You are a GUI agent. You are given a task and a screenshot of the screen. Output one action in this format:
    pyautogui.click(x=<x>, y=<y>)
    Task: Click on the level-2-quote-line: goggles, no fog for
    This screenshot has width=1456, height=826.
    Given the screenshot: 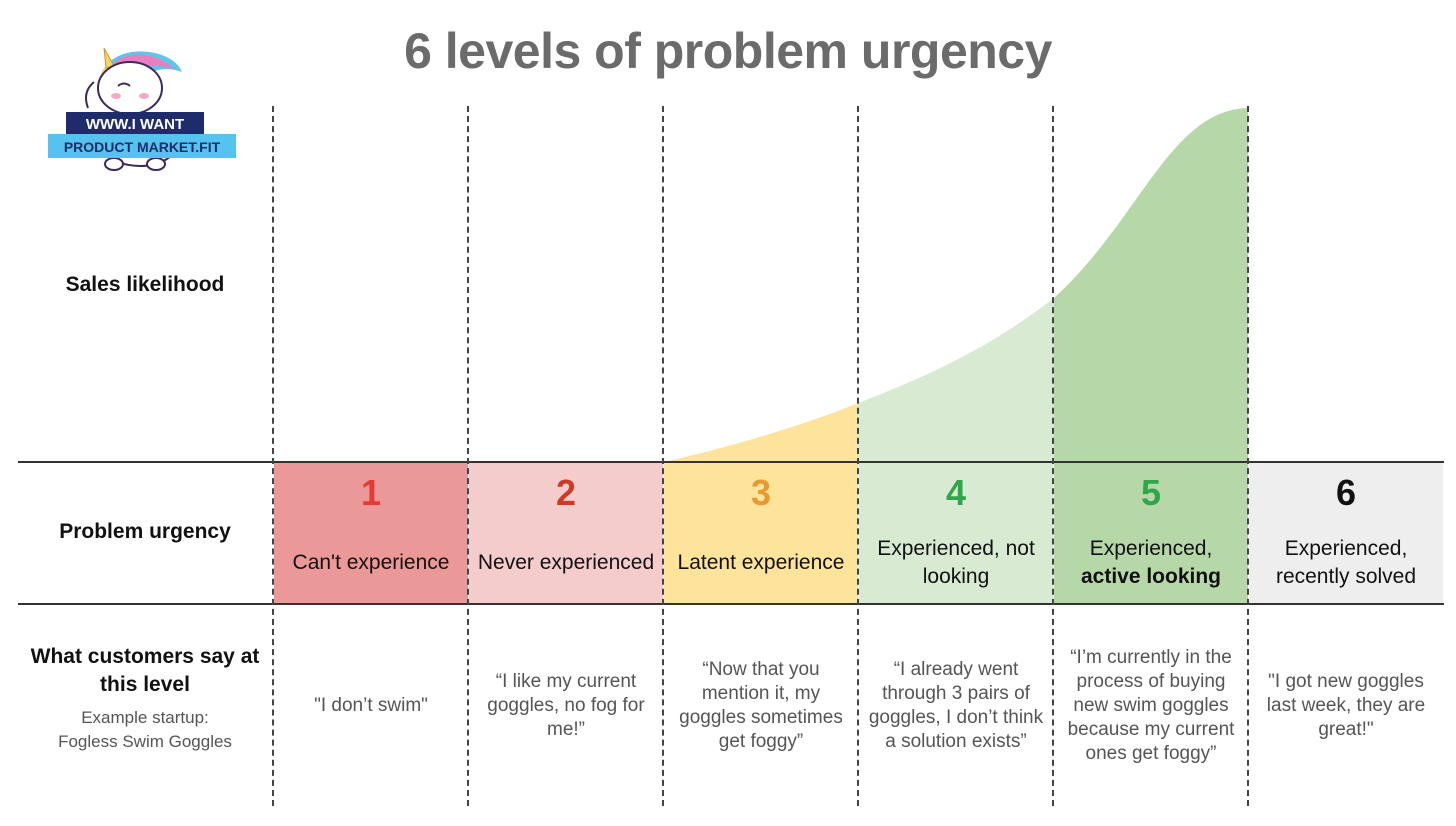 What is the action you would take?
    pyautogui.click(x=566, y=705)
    